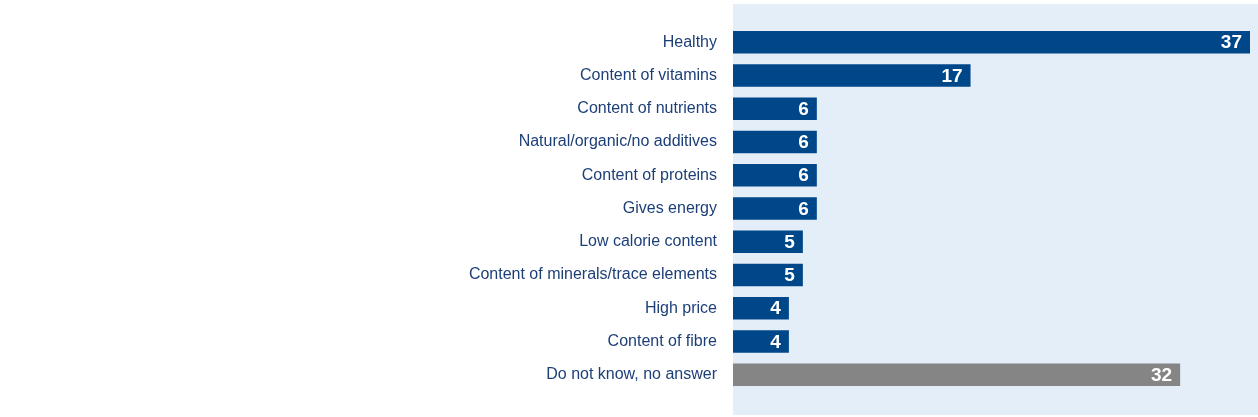  I want to click on y-tick-label: Low calorie content, so click(648, 241).